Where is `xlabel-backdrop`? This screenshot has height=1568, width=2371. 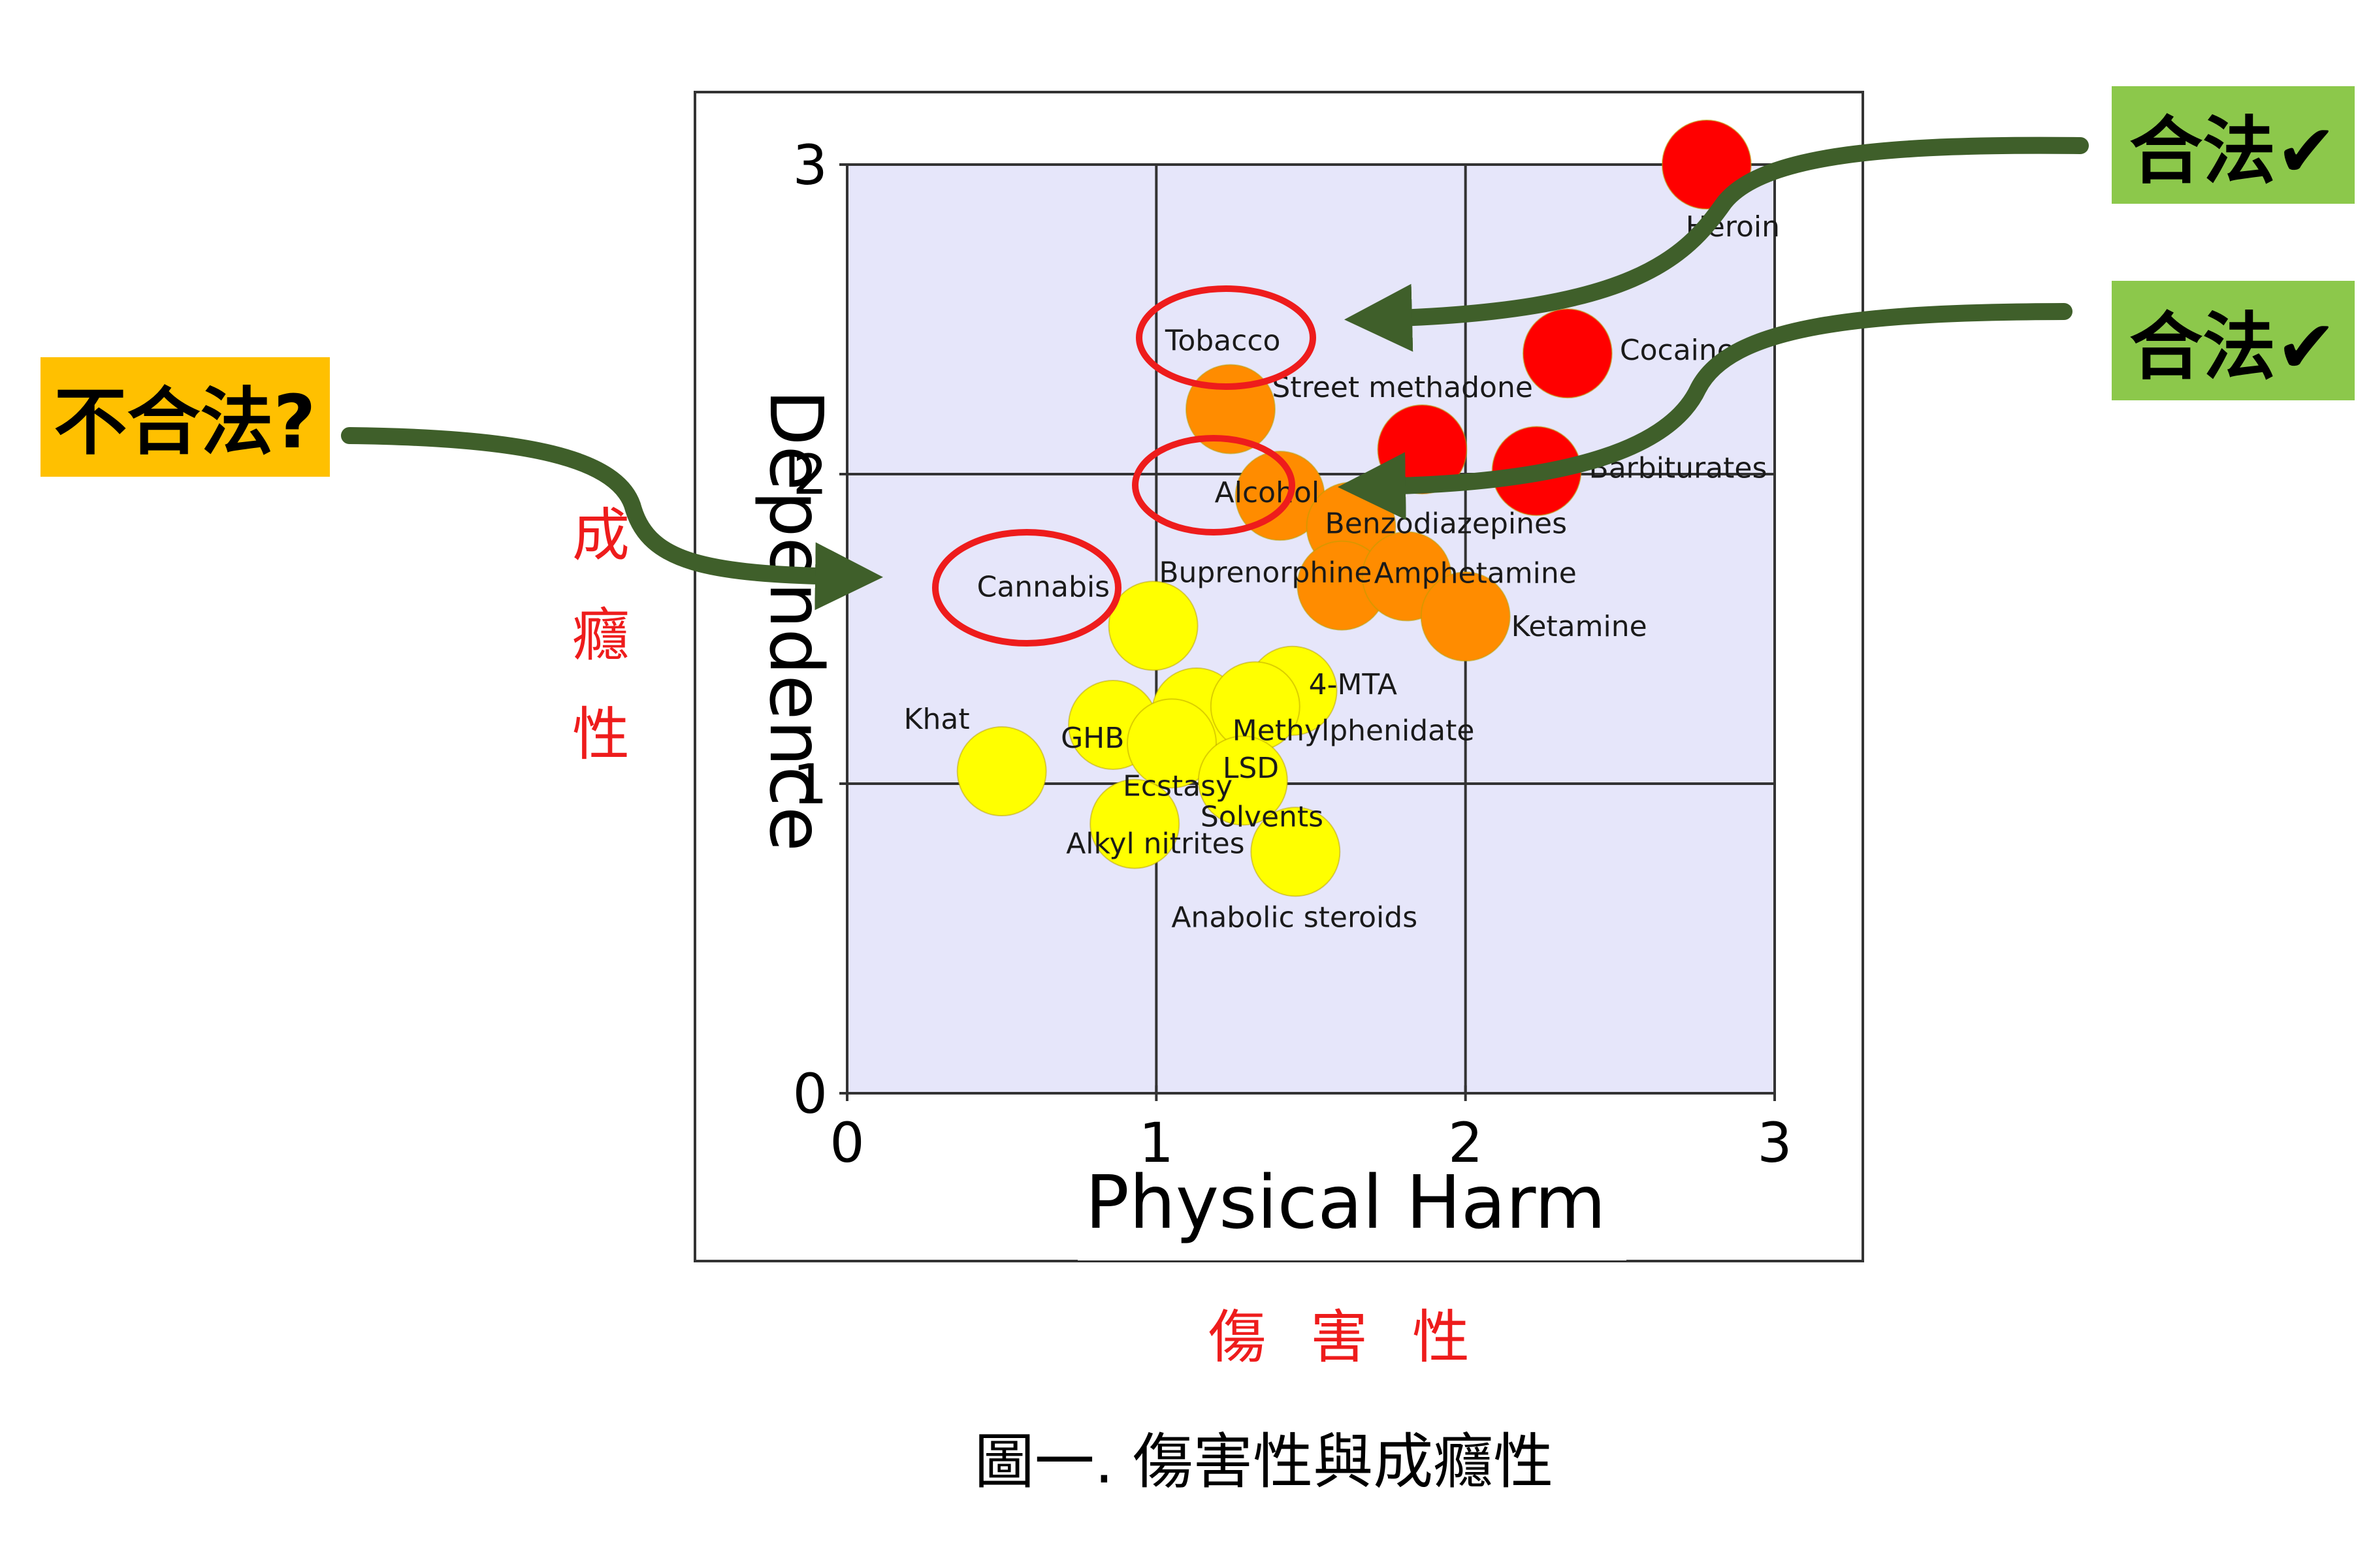 xlabel-backdrop is located at coordinates (1352, 1211).